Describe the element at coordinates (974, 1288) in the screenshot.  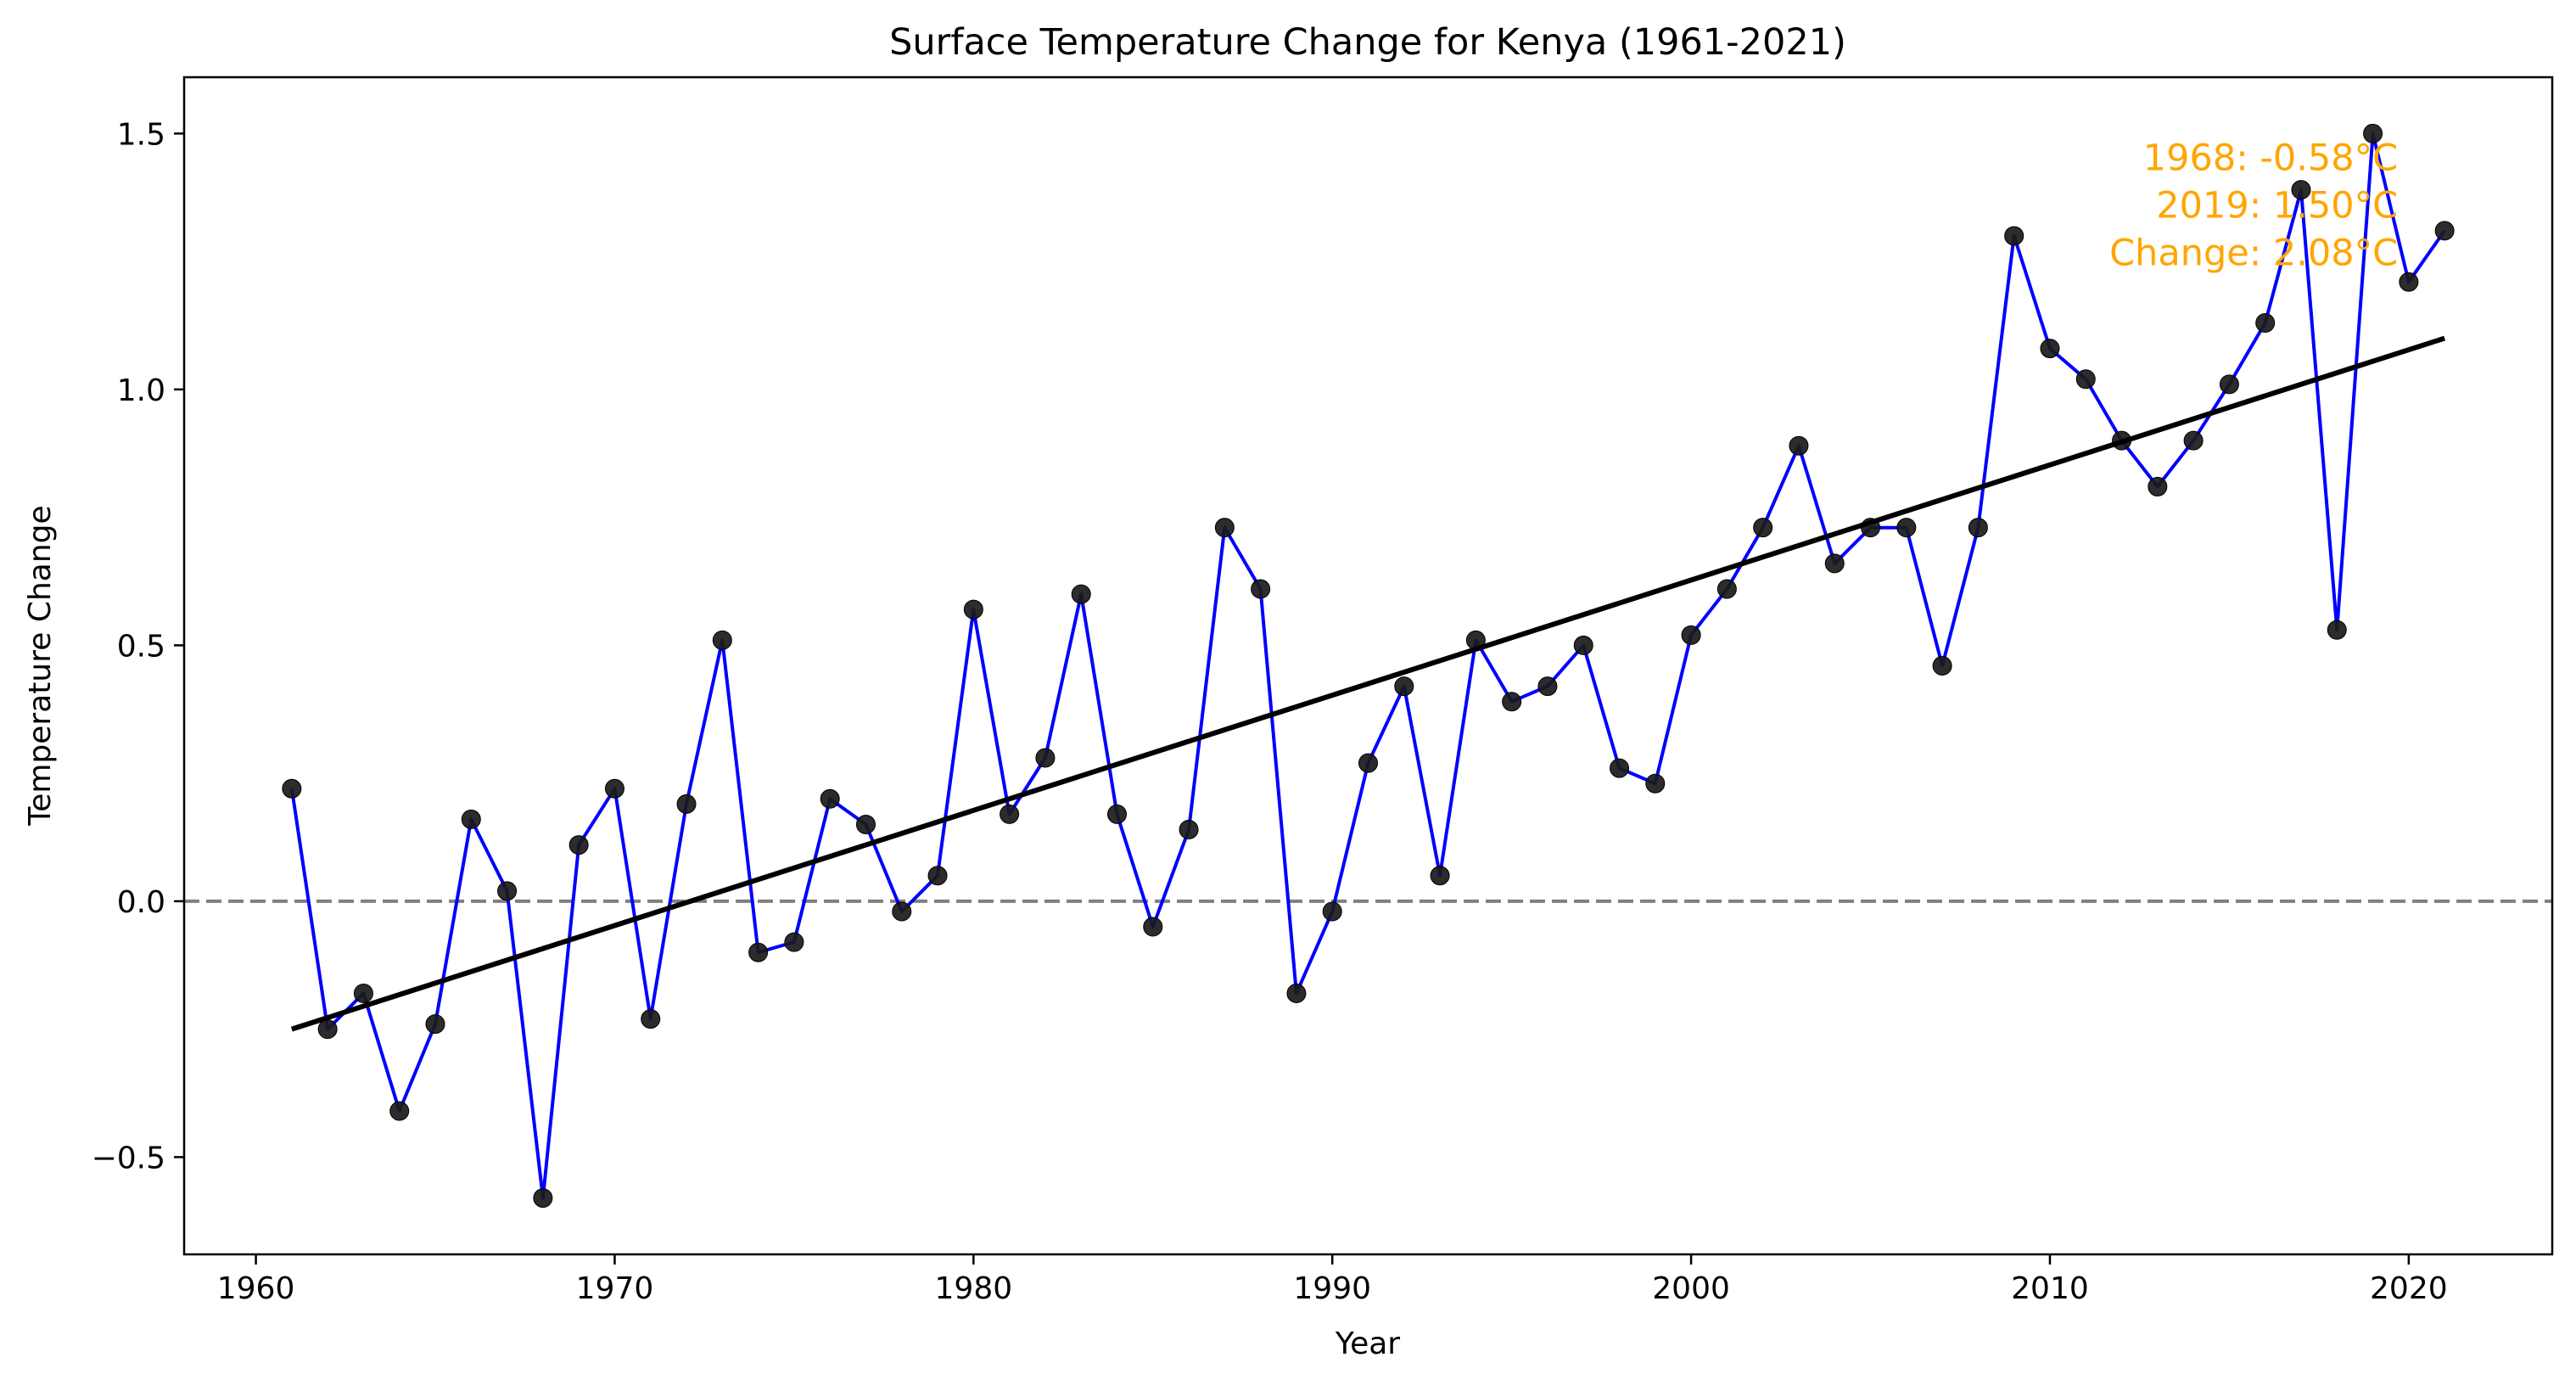
I see `x-tick-label: 1980` at that location.